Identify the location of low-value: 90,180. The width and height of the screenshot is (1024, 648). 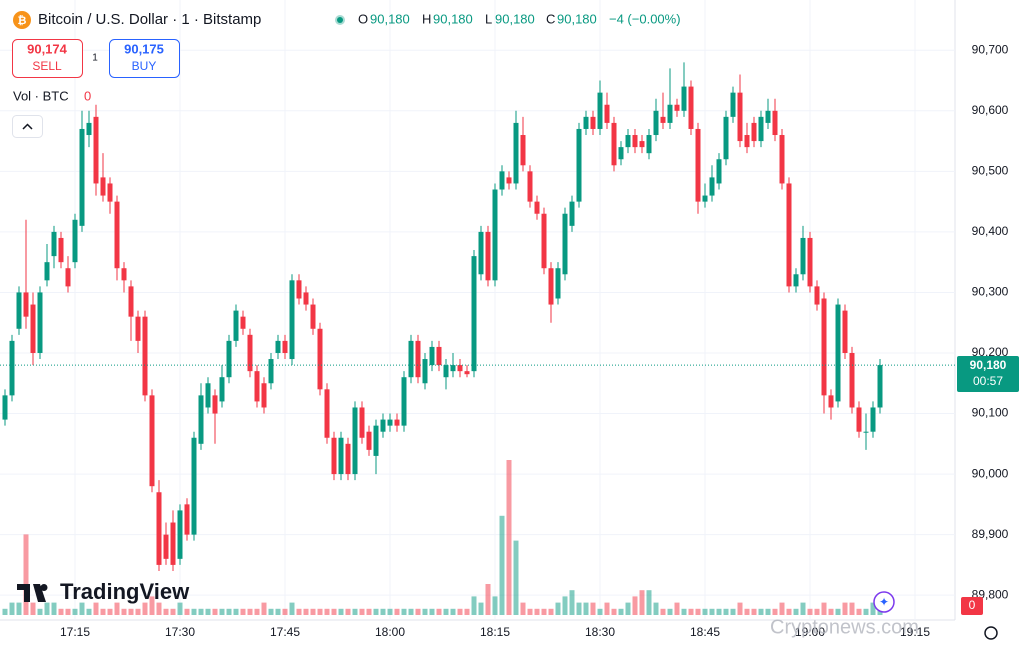
(515, 18).